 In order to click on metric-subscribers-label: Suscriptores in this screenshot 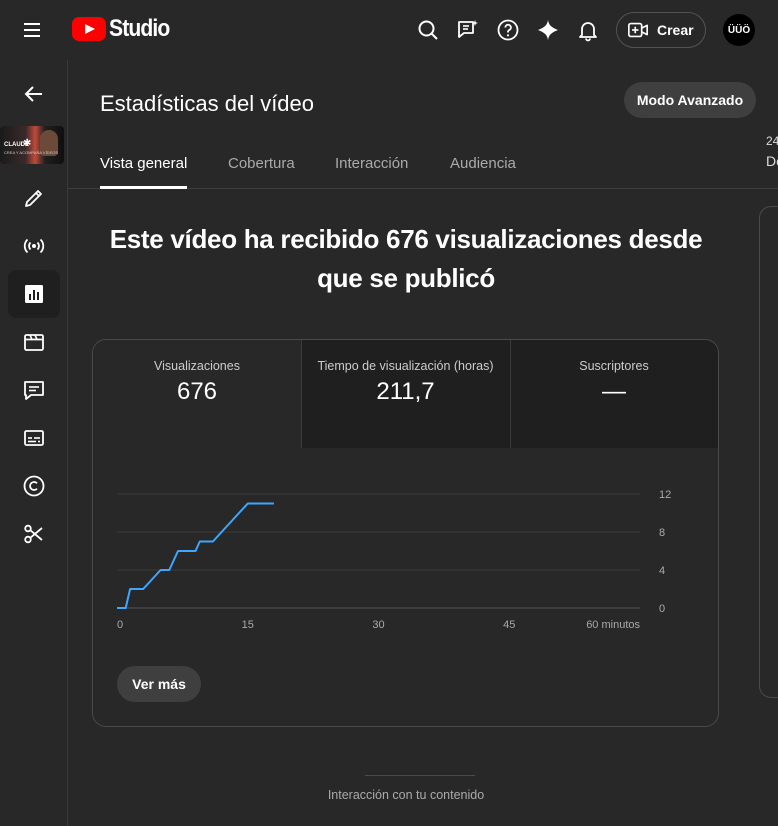, I will do `click(614, 366)`.